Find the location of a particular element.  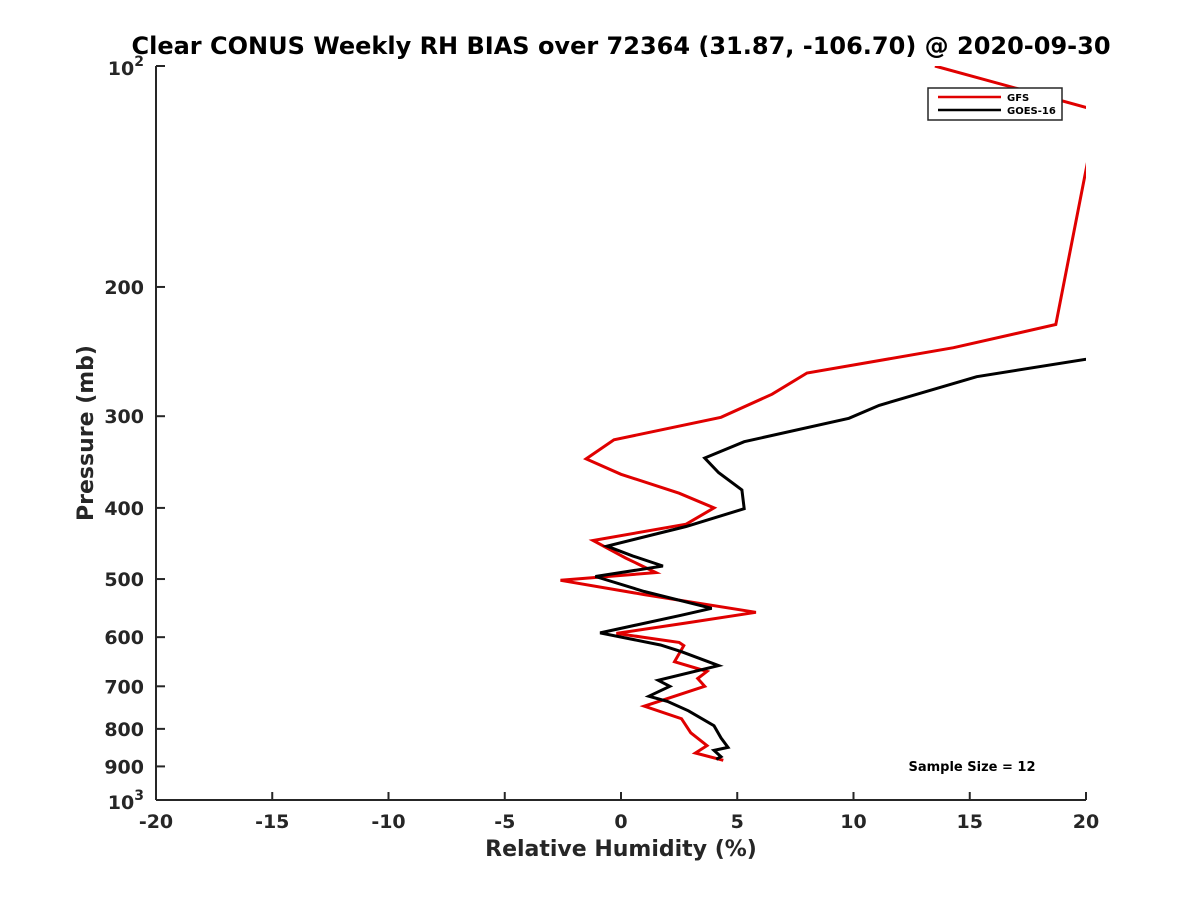

x-tick-label: -5 is located at coordinates (504, 822).